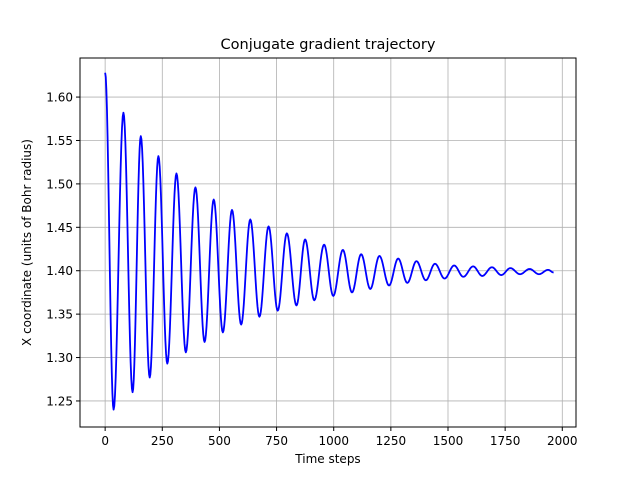  What do you see at coordinates (562, 441) in the screenshot?
I see `x-tick-label: 2000` at bounding box center [562, 441].